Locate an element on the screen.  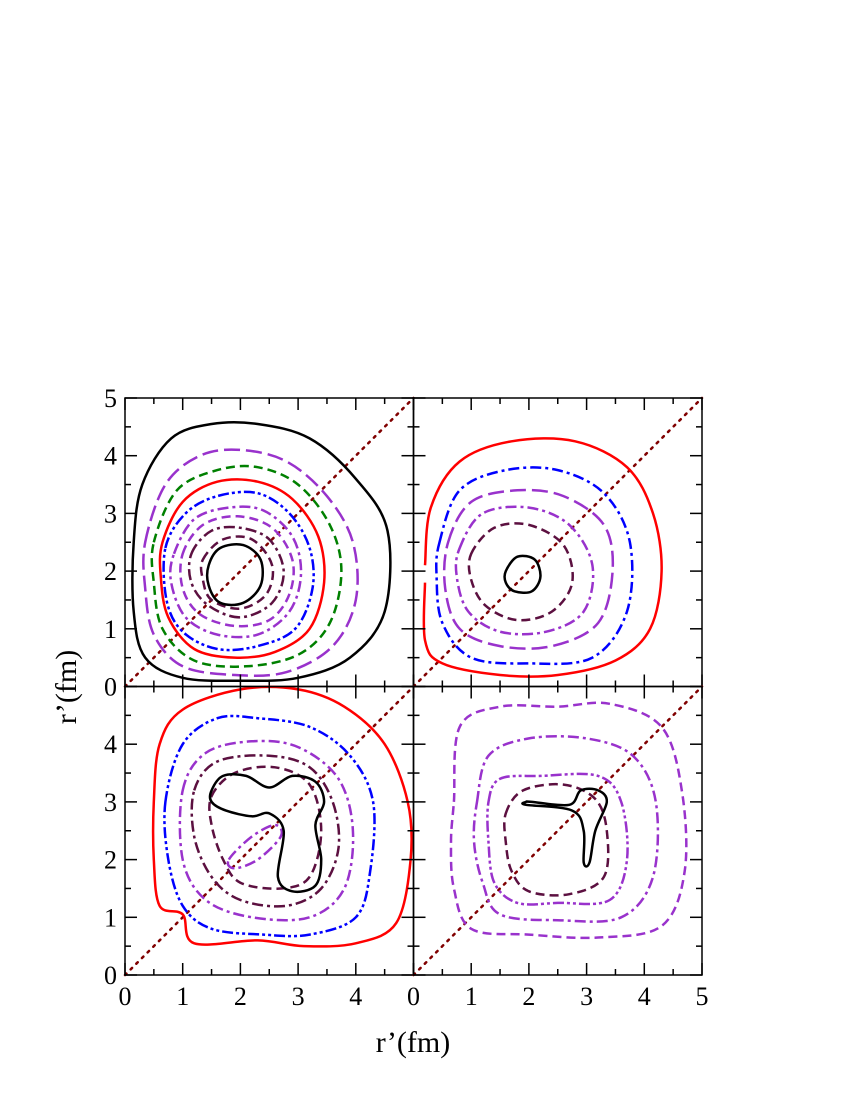
y-tick-label: 5 is located at coordinates (110, 398).